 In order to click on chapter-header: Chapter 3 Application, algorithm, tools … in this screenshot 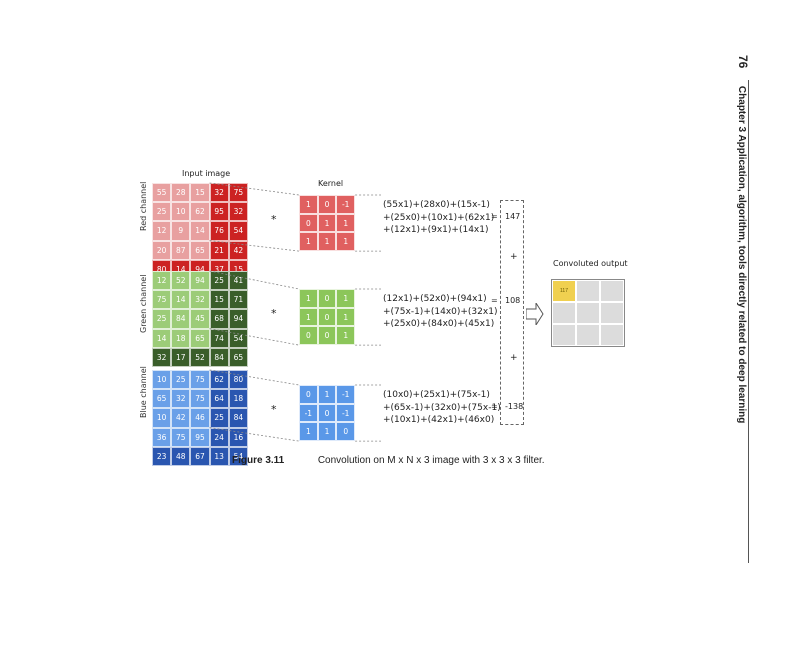, I will do `click(741, 254)`.